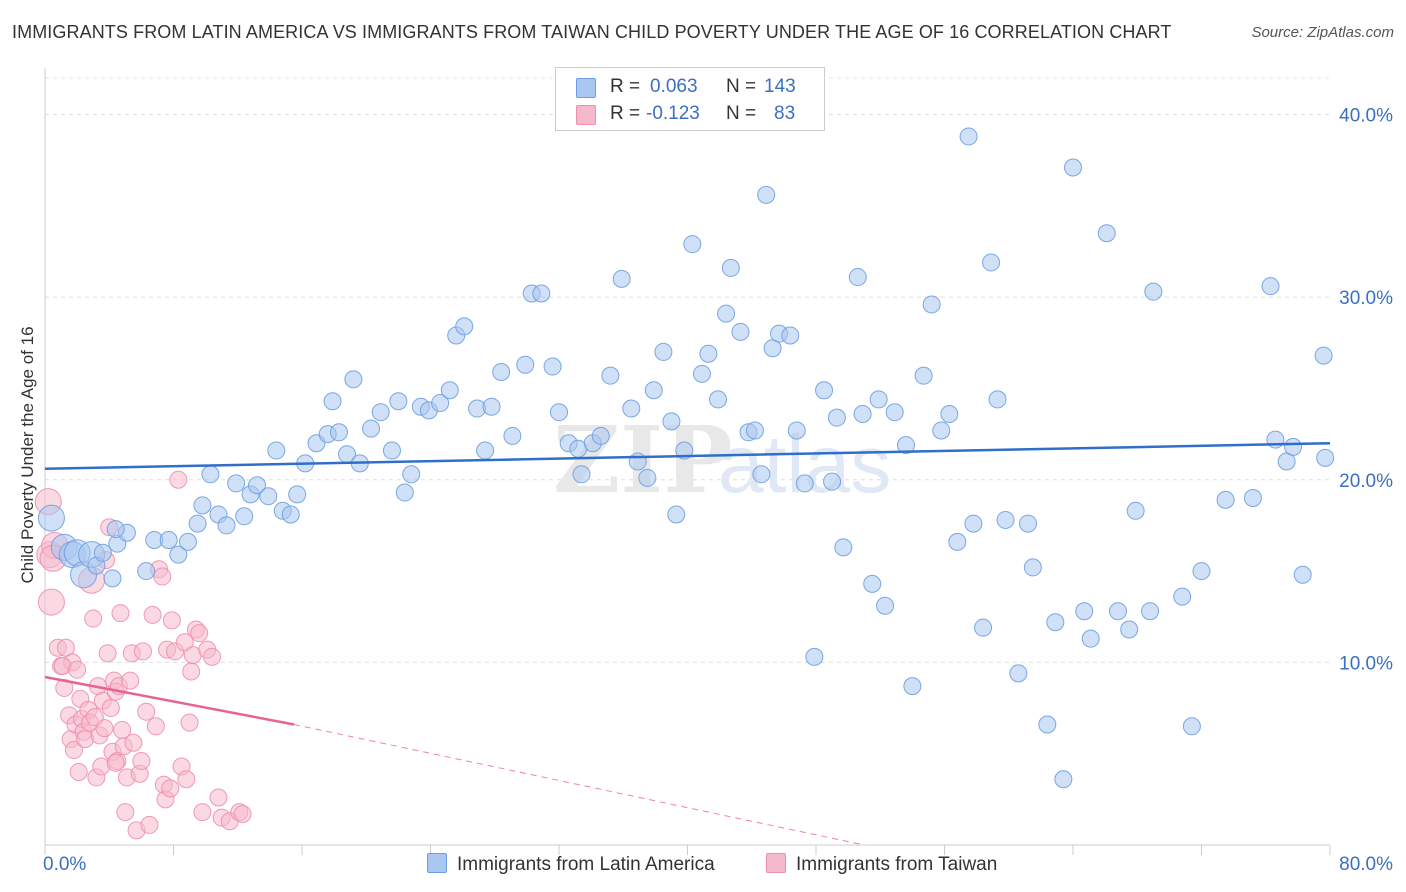  Describe the element at coordinates (881, 864) in the screenshot. I see `legend-item-taiwan: Immigrants from Taiwan` at that location.